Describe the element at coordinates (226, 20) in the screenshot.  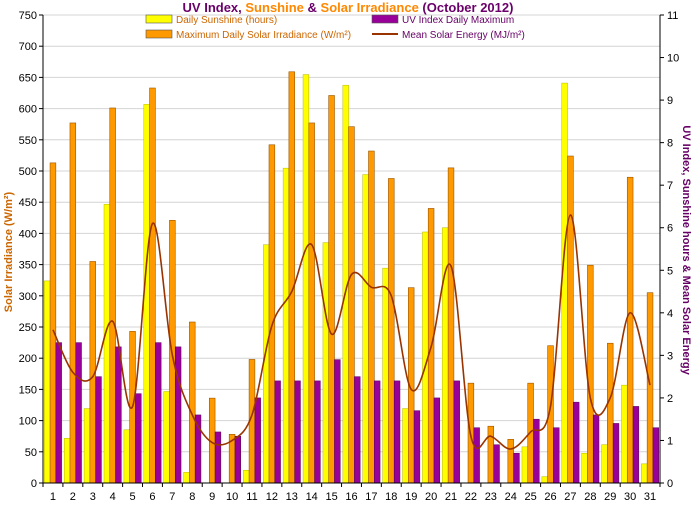
I see `legend-label: Daily Sunshine (hours)` at that location.